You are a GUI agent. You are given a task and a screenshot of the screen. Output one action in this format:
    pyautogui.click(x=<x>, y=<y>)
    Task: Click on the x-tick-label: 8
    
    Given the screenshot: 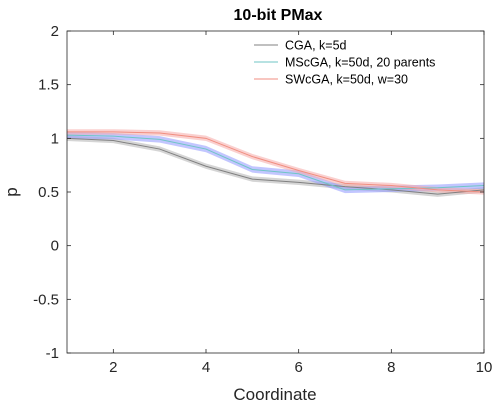 What is the action you would take?
    pyautogui.click(x=391, y=367)
    